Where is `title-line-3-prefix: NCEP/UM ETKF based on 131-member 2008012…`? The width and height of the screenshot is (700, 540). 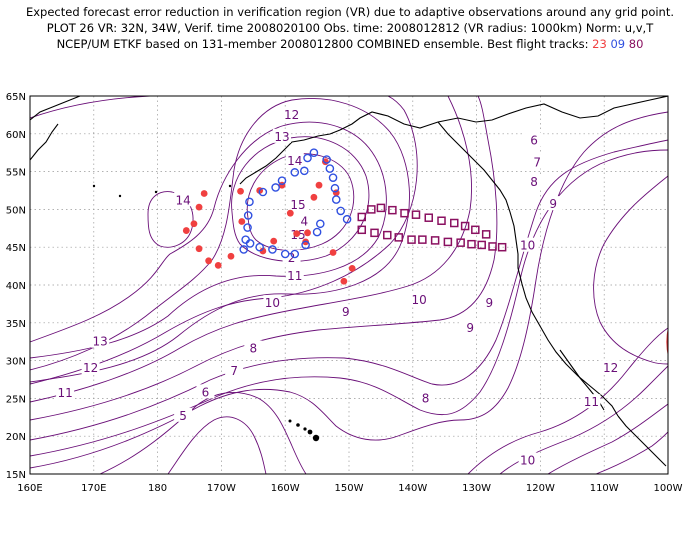 title-line-3-prefix: NCEP/UM ETKF based on 131-member 2008012… is located at coordinates (322, 44).